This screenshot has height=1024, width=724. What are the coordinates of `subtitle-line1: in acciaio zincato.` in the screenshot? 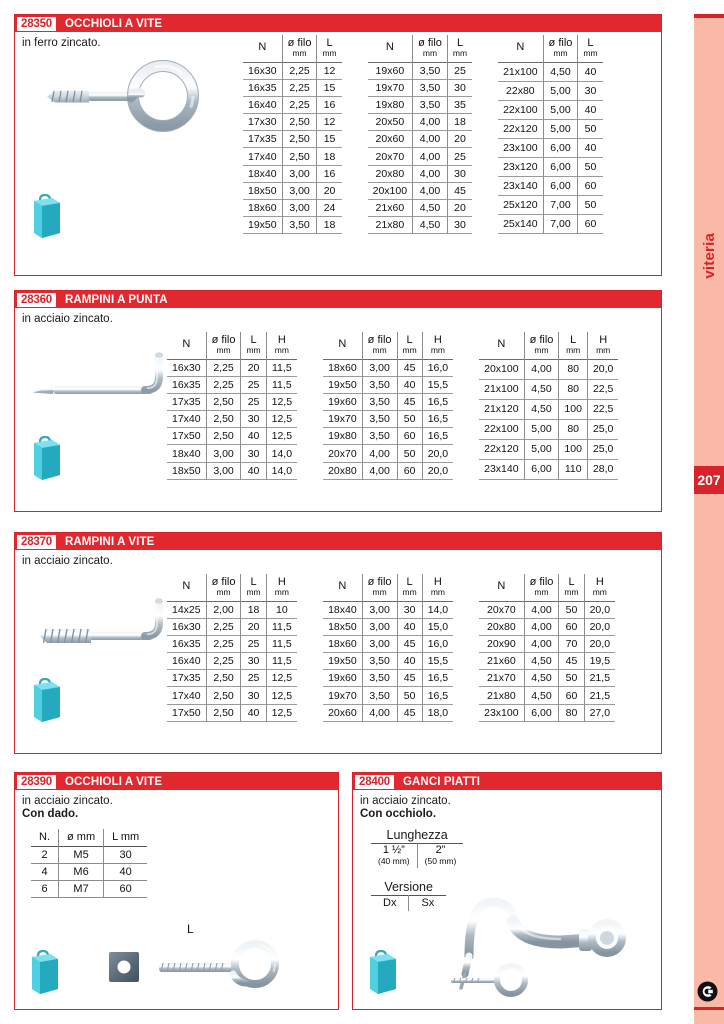 It's located at (67, 801).